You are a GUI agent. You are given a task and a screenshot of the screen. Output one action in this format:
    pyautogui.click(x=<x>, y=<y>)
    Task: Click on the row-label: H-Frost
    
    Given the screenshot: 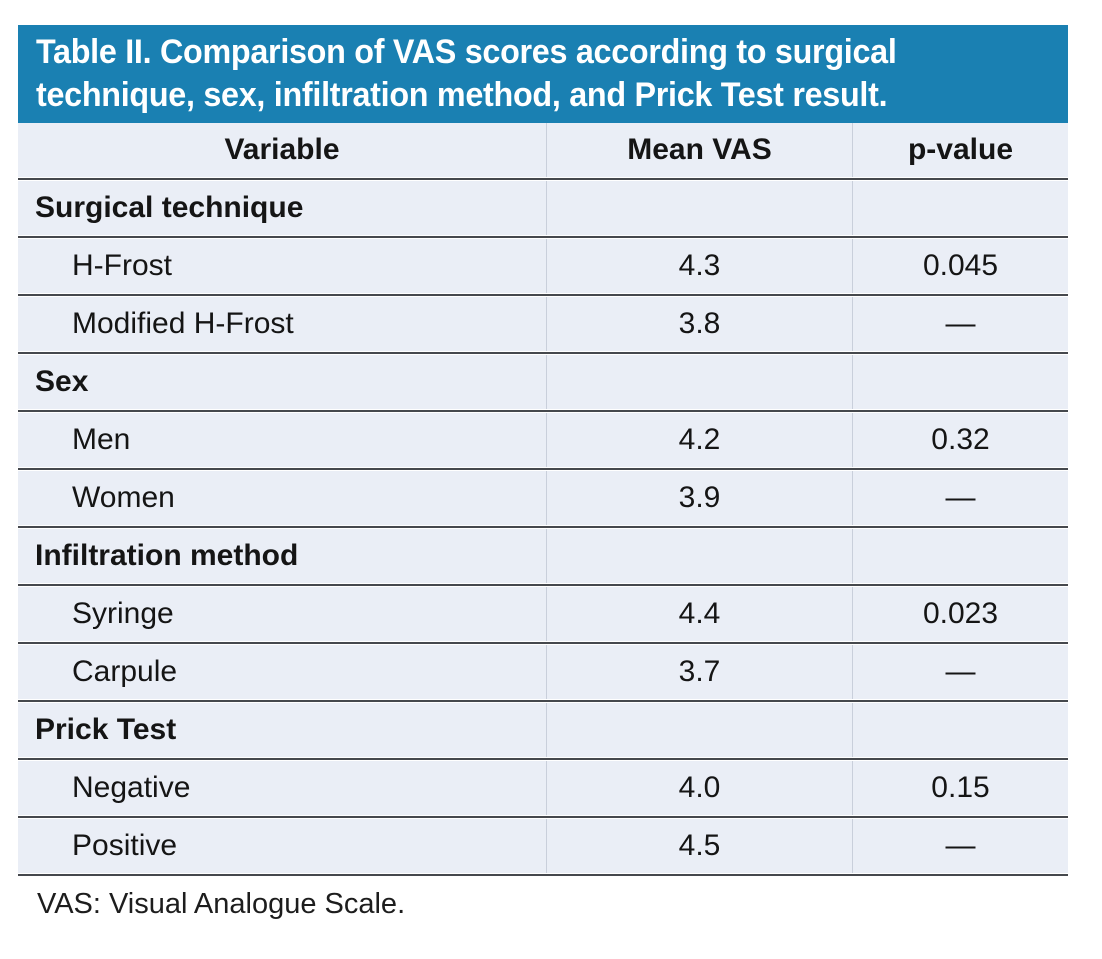 What is the action you would take?
    pyautogui.click(x=122, y=265)
    